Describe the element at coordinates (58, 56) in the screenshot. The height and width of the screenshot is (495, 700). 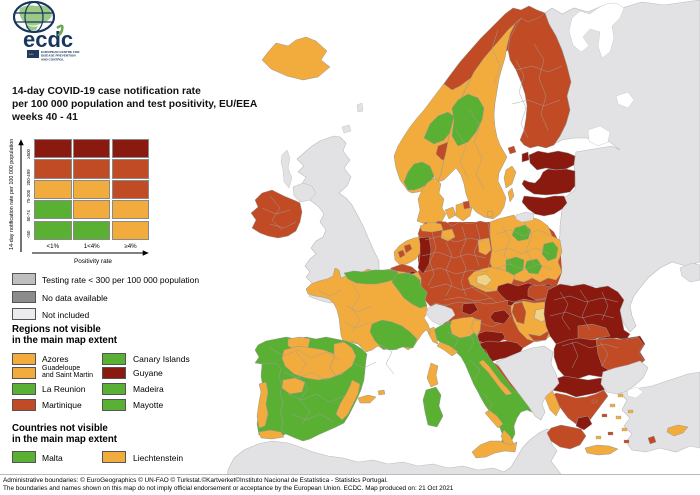
I see `svg-text: DISEASE PREVENTION` at that location.